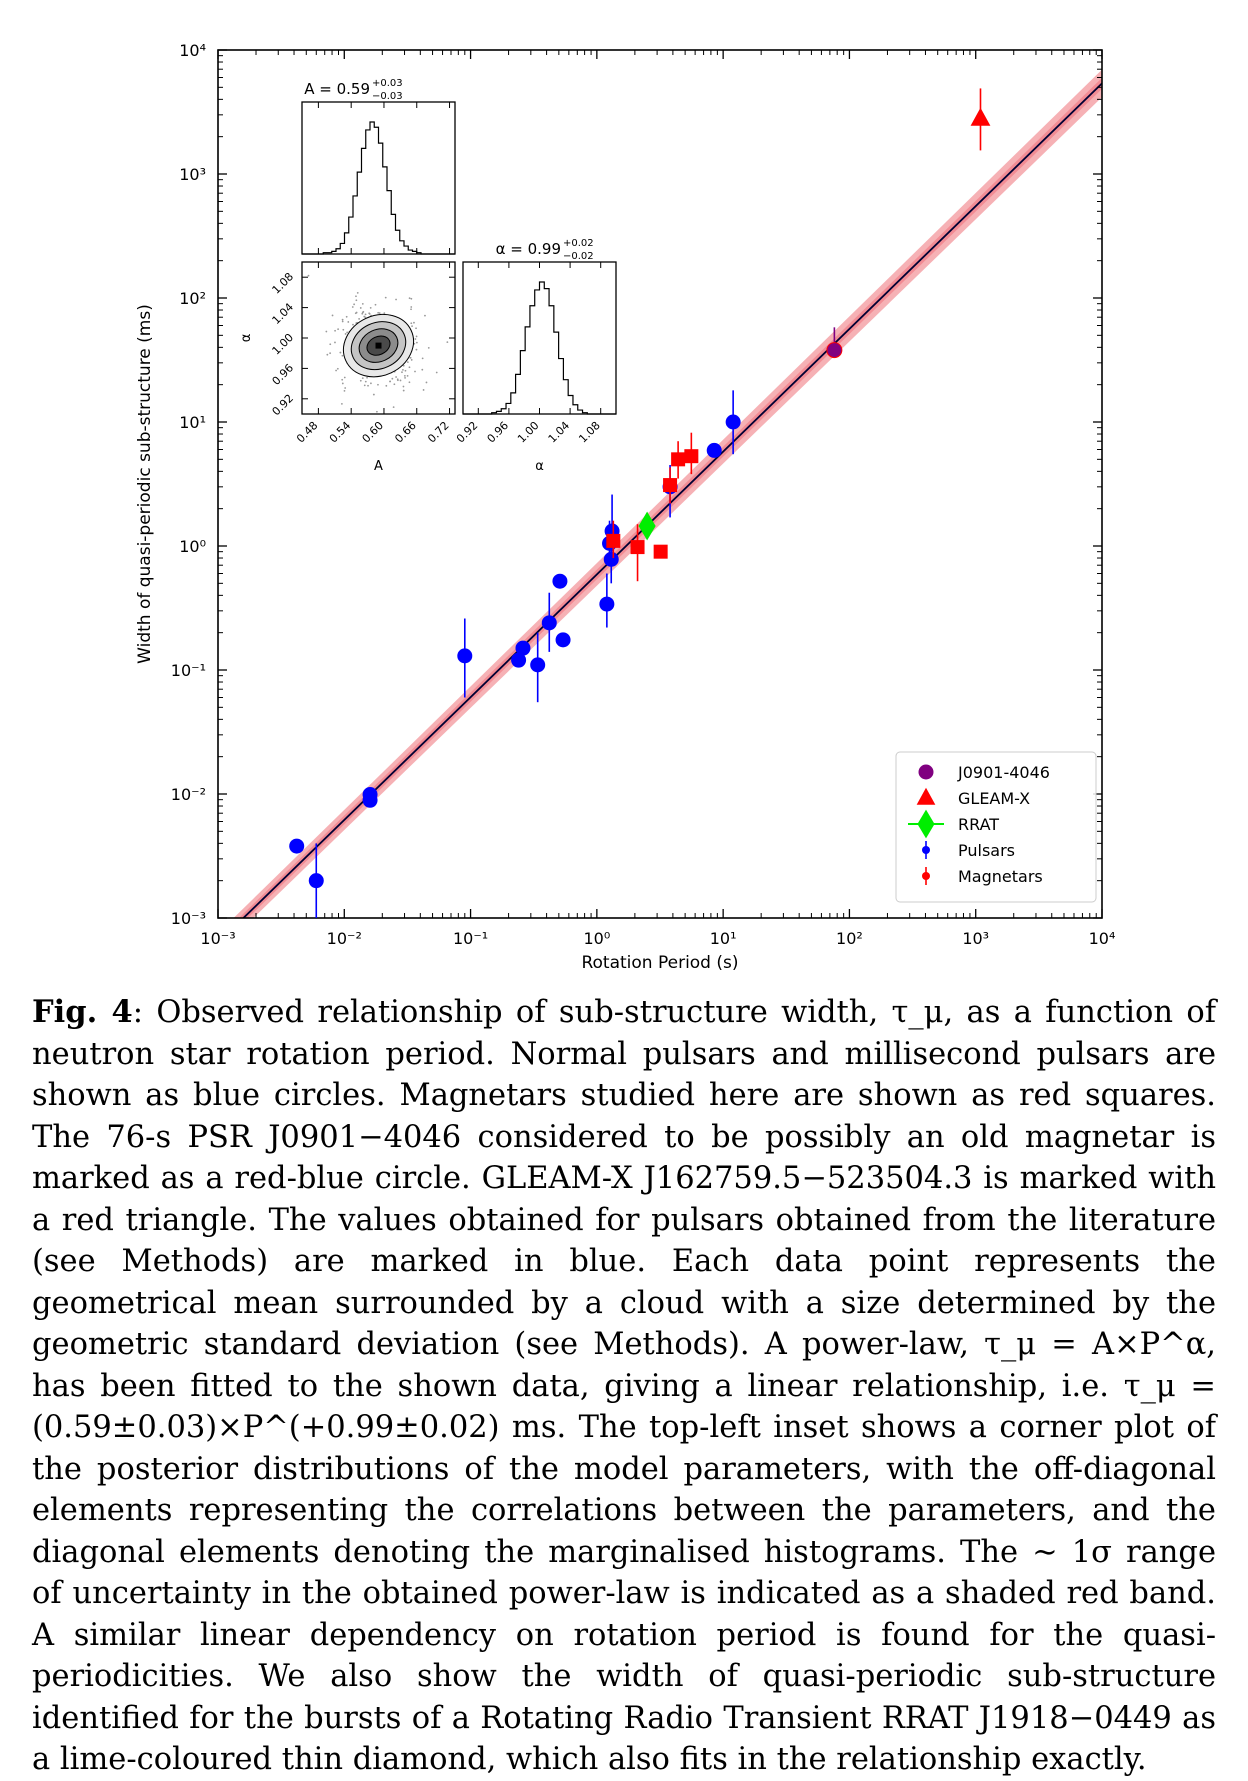 This screenshot has height=1781, width=1248. What do you see at coordinates (192, 50) in the screenshot?
I see `y-tick-label: 10⁴` at bounding box center [192, 50].